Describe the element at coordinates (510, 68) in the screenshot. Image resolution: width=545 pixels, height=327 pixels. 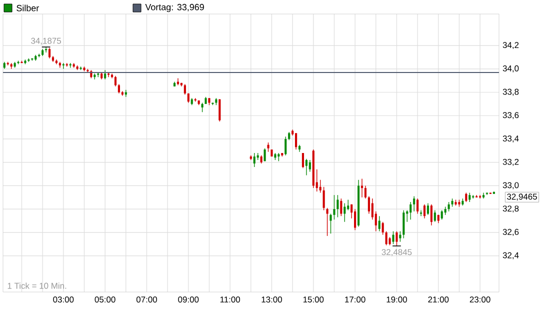
I see `y-tick-label: 34,0` at that location.